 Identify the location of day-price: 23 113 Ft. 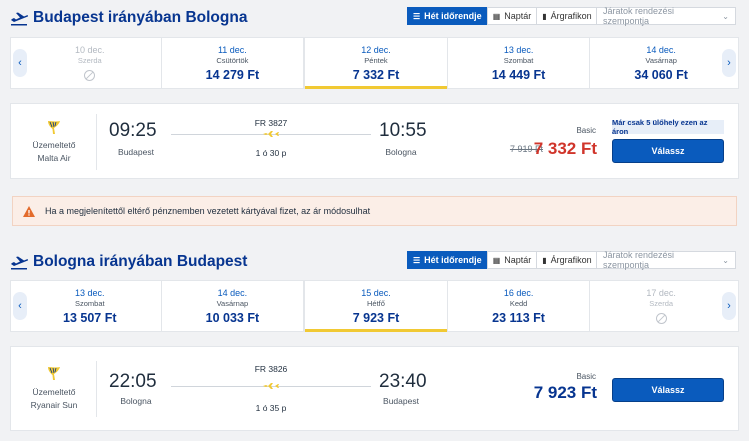
(518, 318).